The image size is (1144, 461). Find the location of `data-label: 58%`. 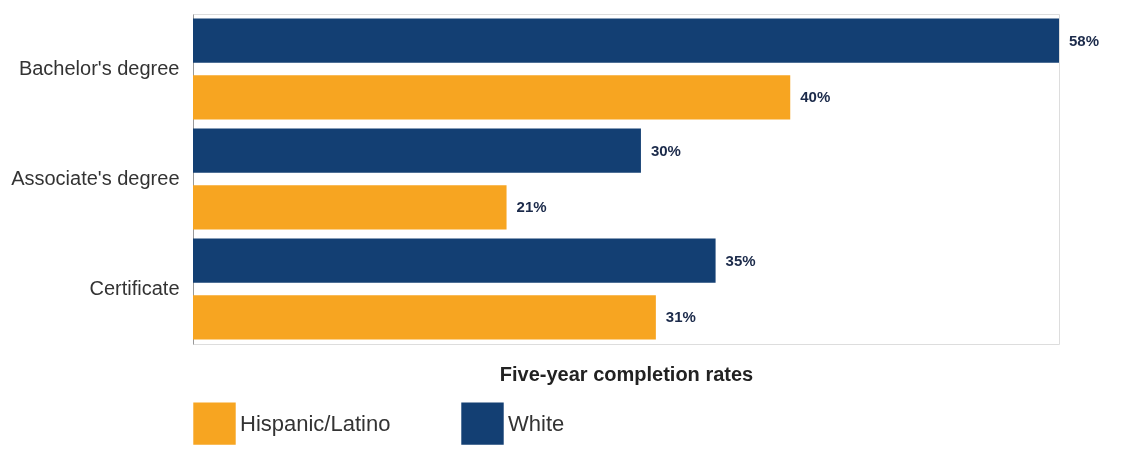

data-label: 58% is located at coordinates (1084, 40).